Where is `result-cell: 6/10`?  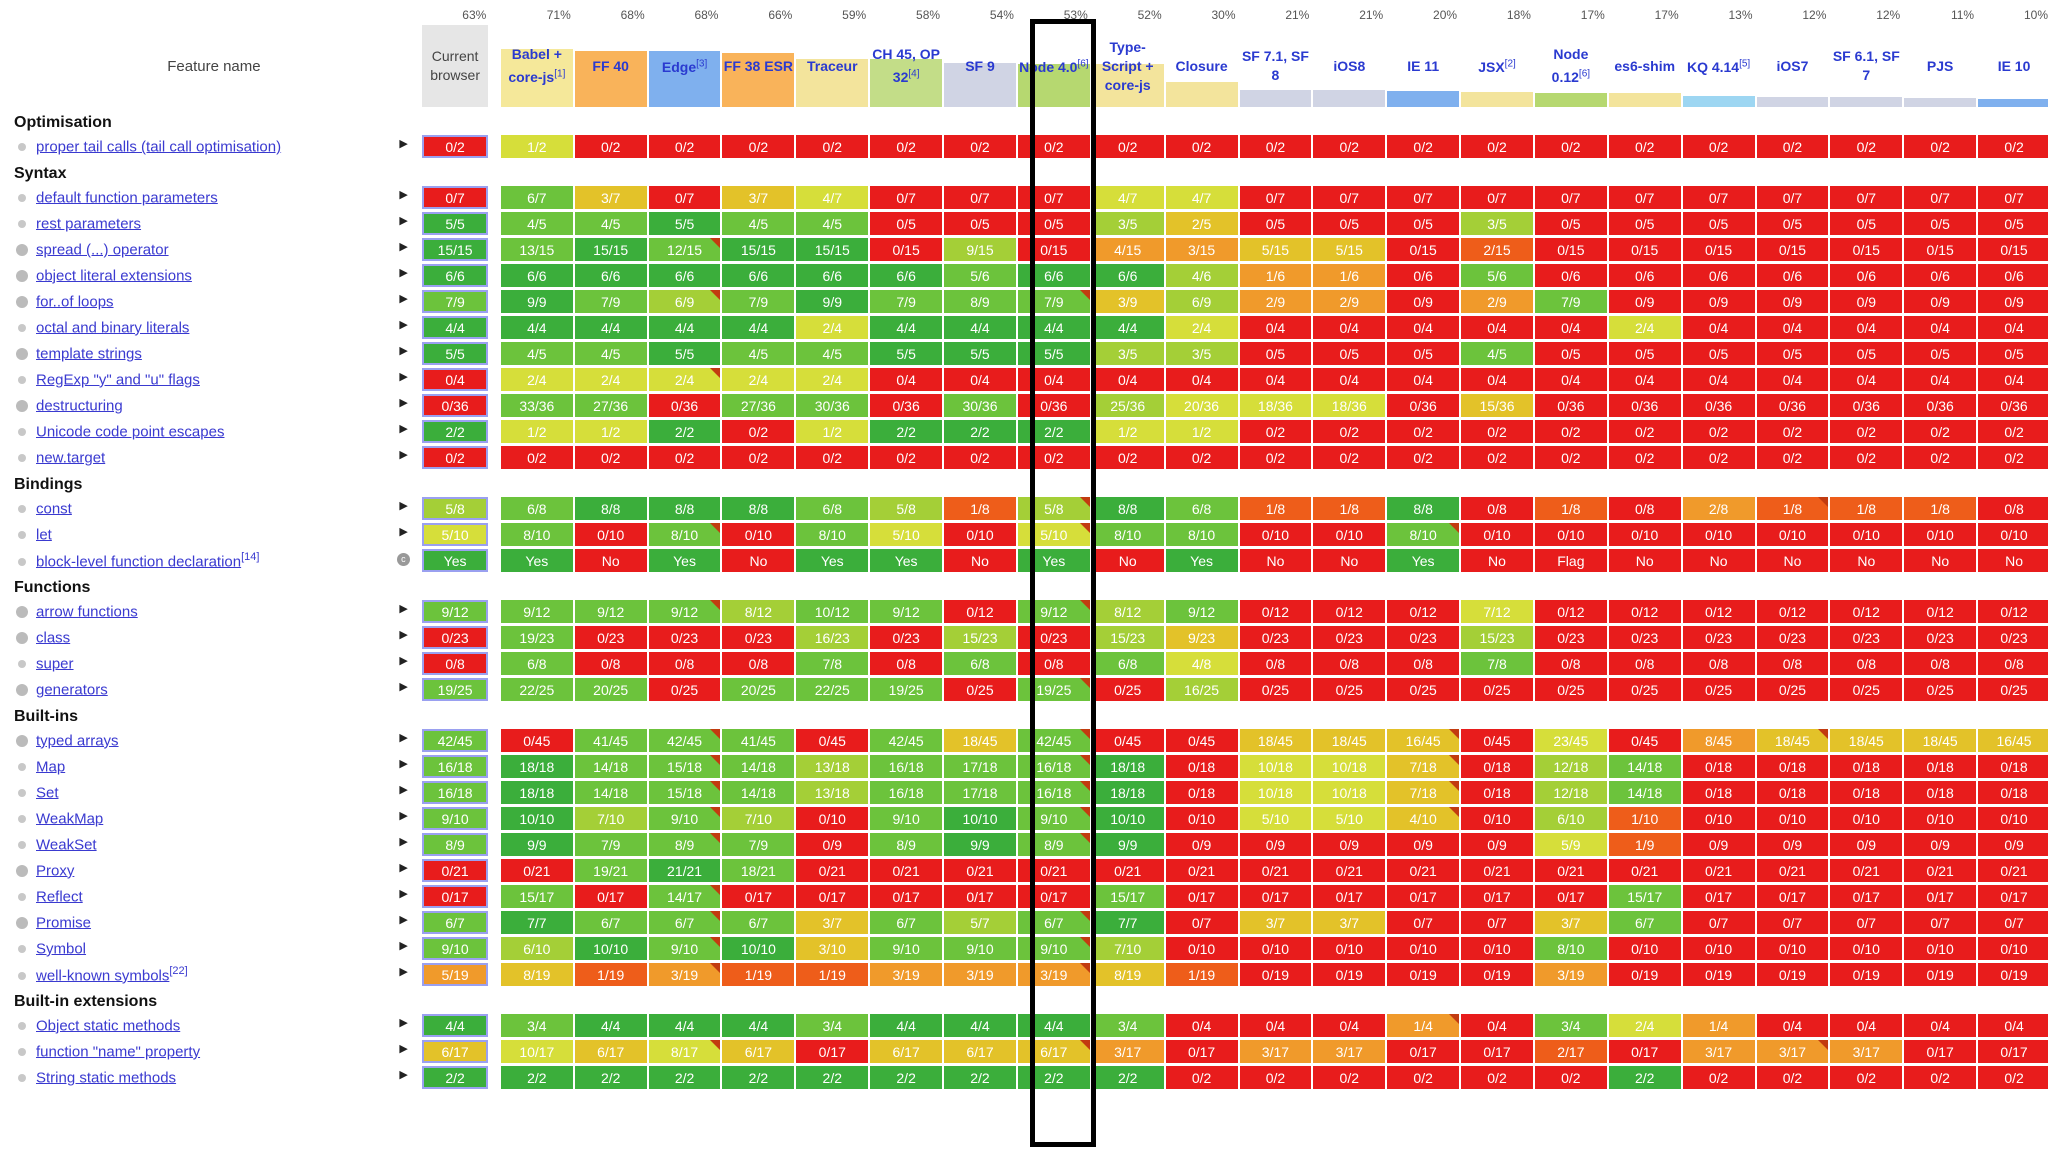
result-cell: 6/10 is located at coordinates (1570, 818).